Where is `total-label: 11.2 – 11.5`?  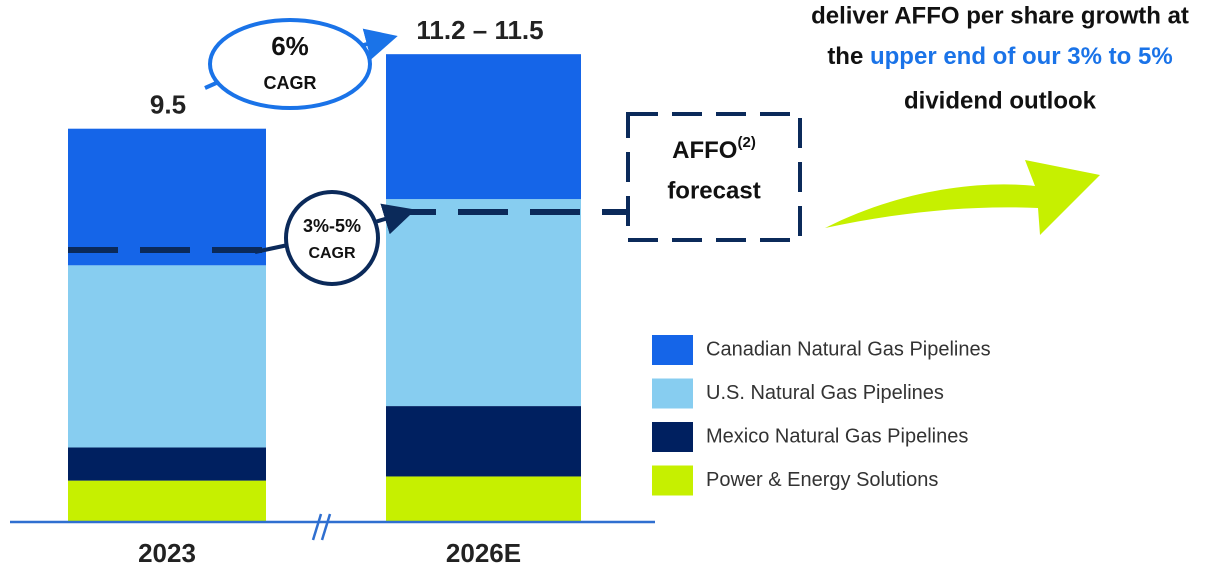 total-label: 11.2 – 11.5 is located at coordinates (479, 30).